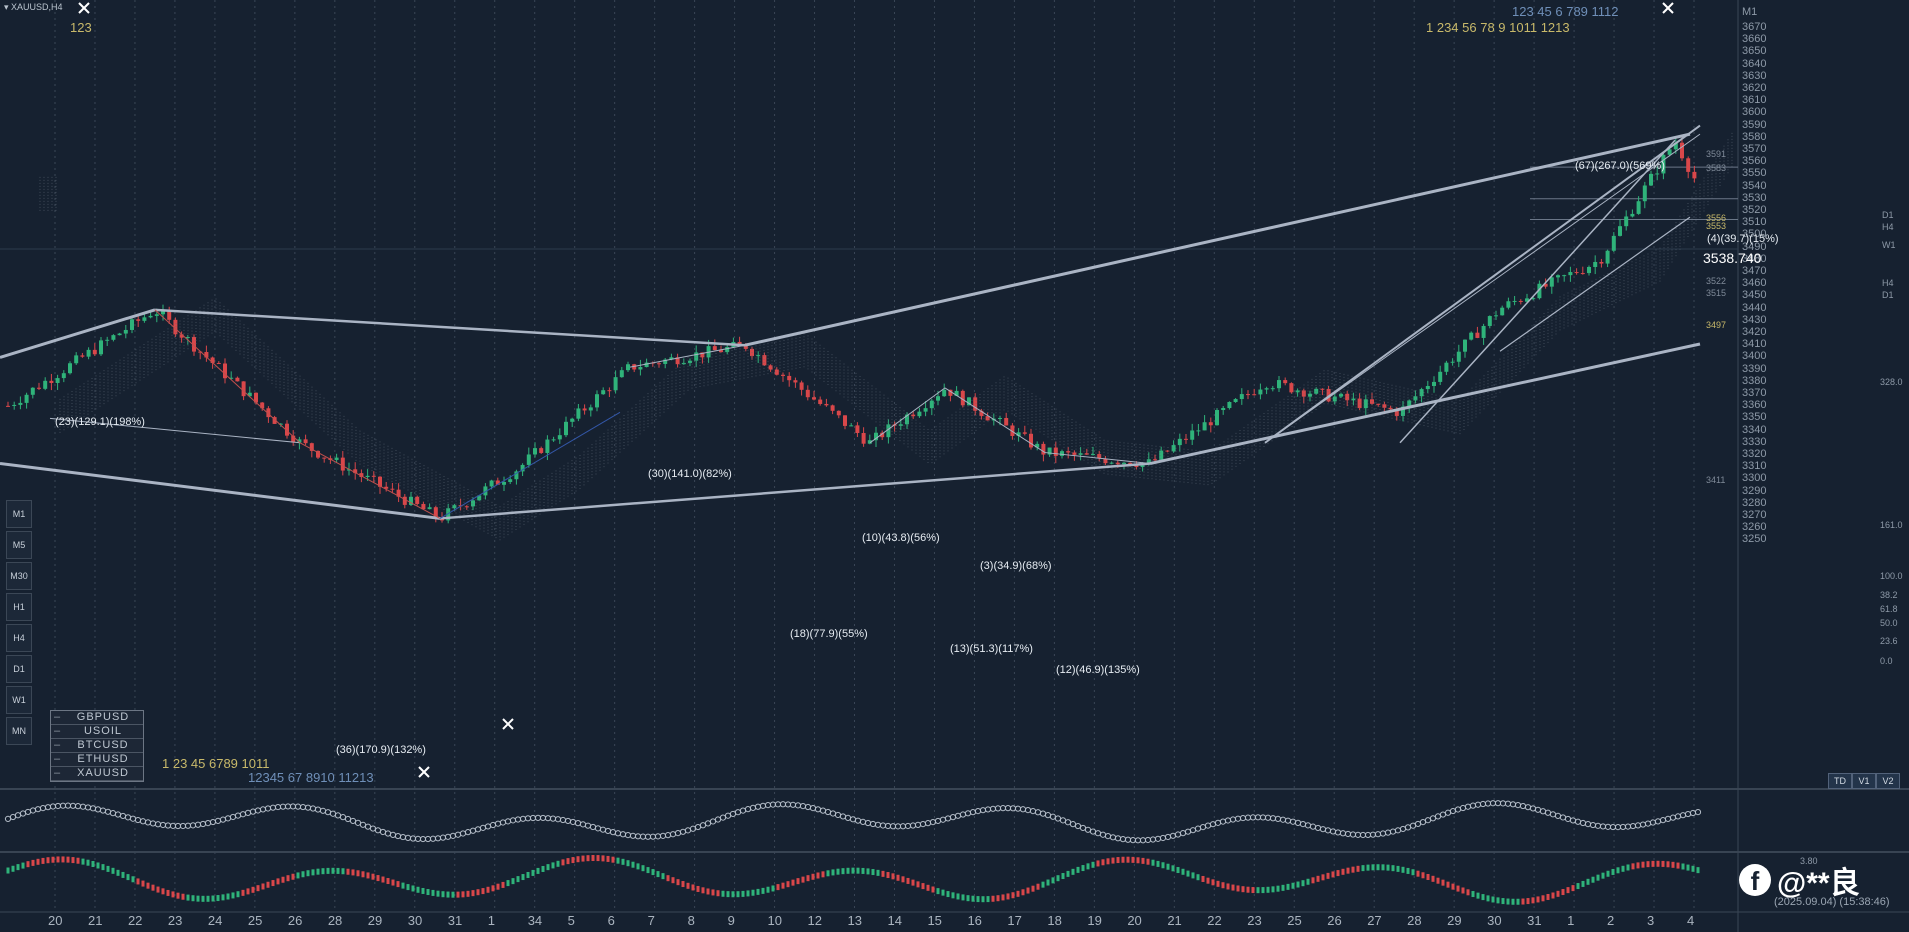 This screenshot has width=1909, height=932. I want to click on price-axis-label: 3250, so click(1754, 539).